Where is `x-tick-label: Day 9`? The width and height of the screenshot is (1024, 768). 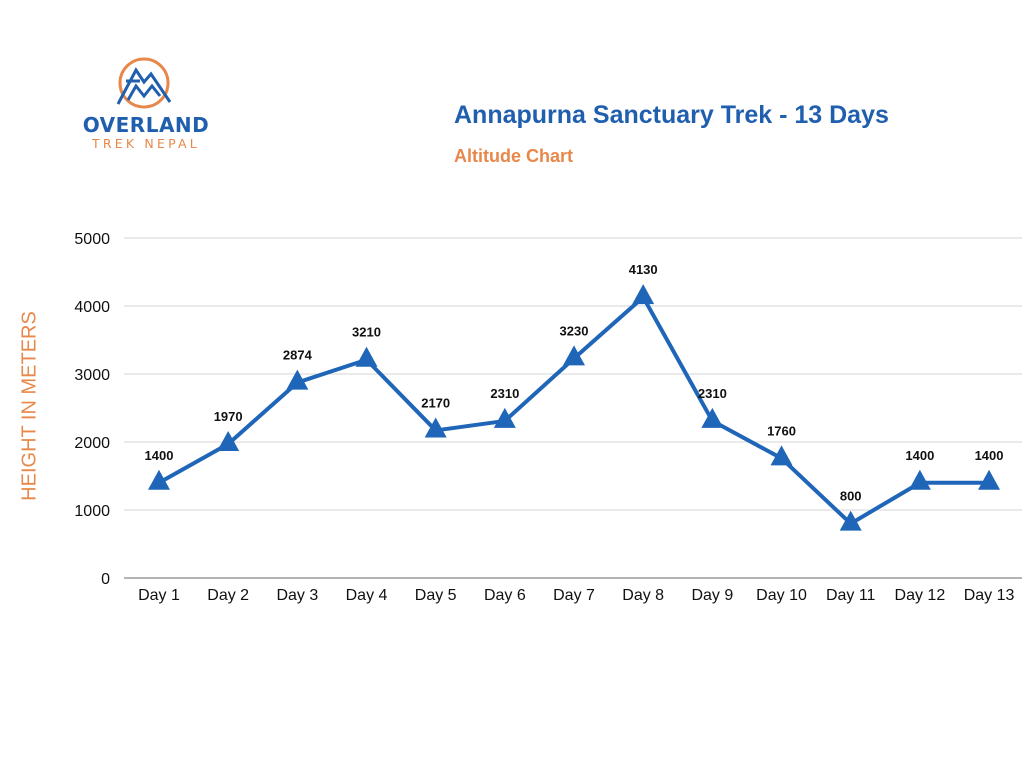
x-tick-label: Day 9 is located at coordinates (712, 595).